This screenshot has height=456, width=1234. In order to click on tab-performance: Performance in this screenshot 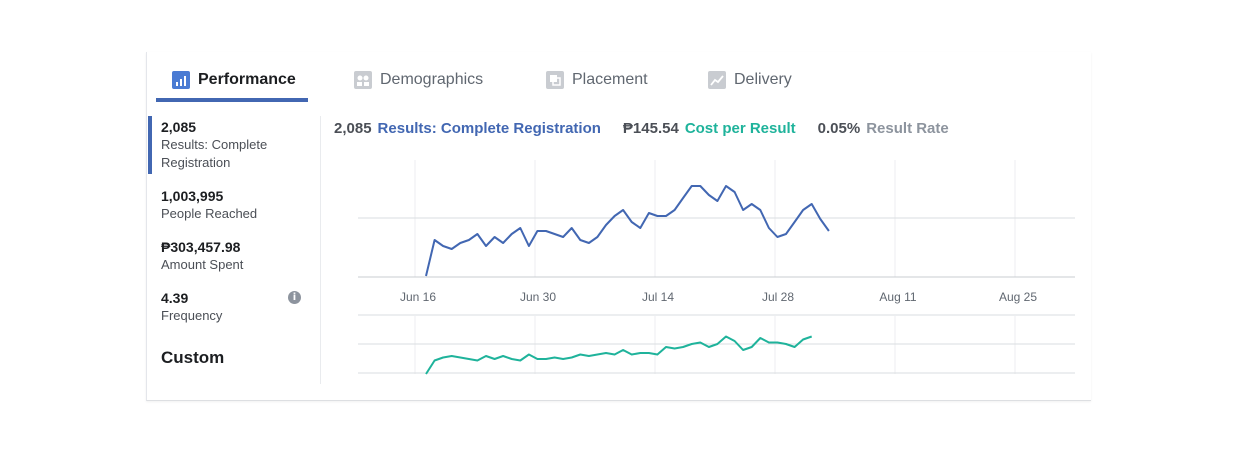, I will do `click(234, 80)`.